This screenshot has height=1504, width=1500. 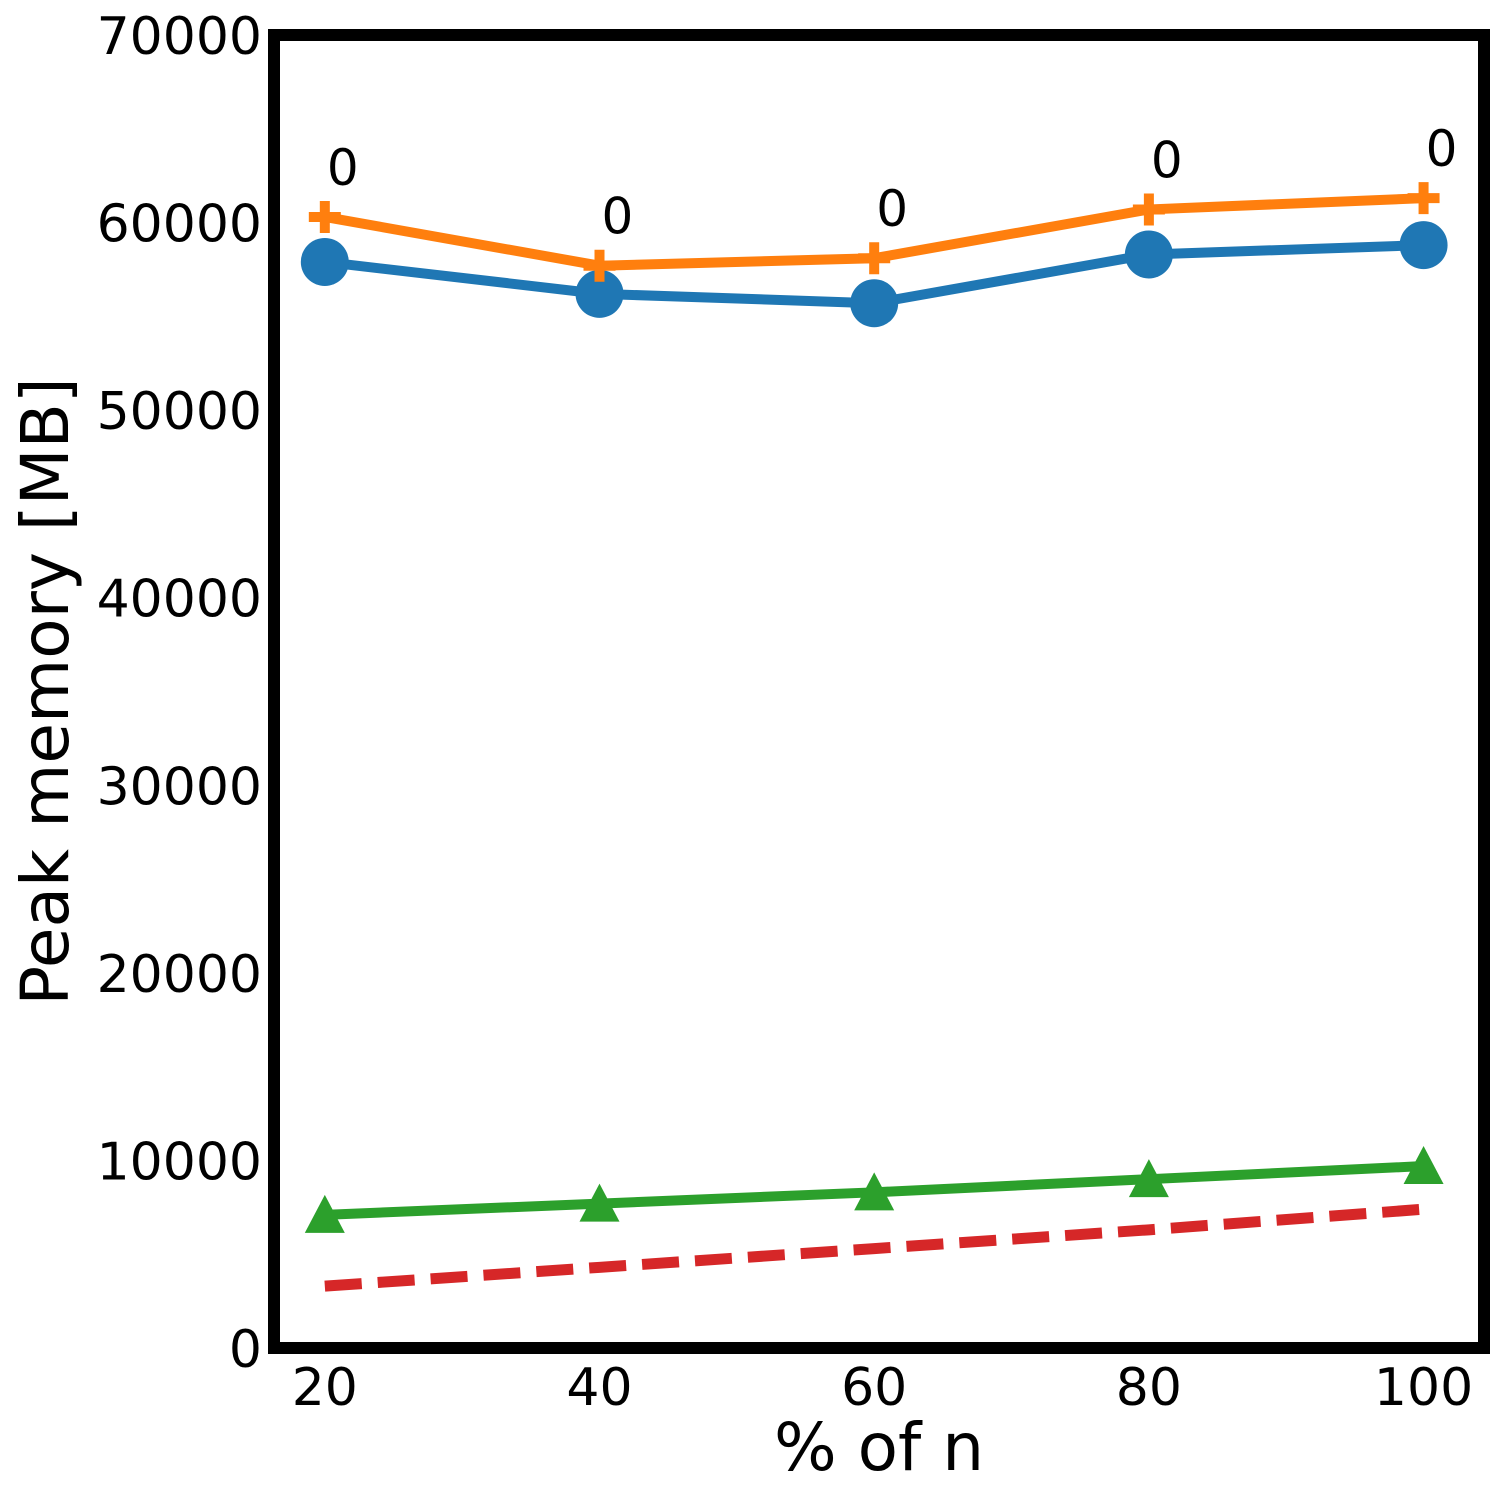 I want to click on series-orange-annotation-40: 0, so click(x=618, y=217).